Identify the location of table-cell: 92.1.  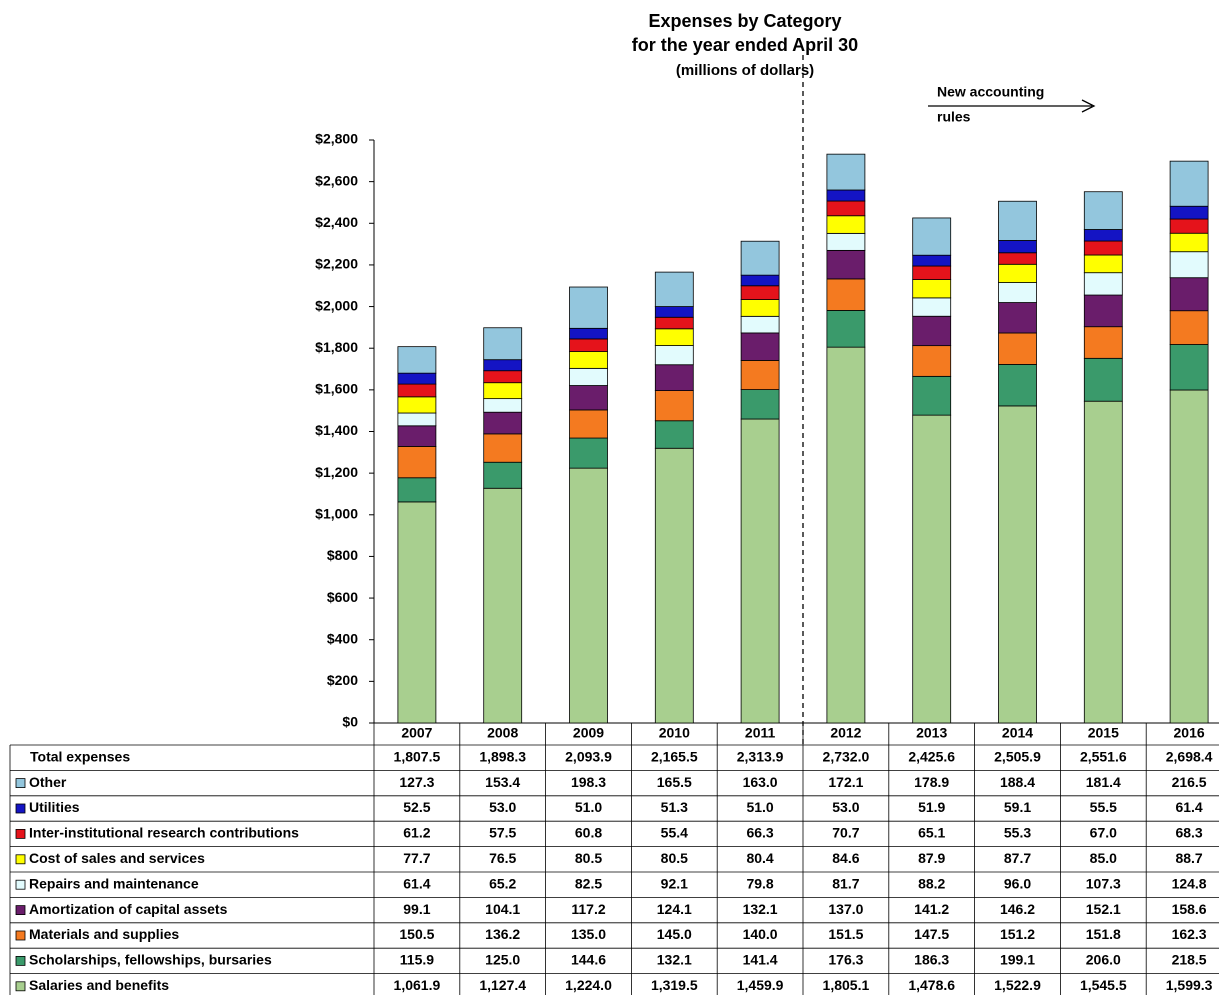
(674, 883).